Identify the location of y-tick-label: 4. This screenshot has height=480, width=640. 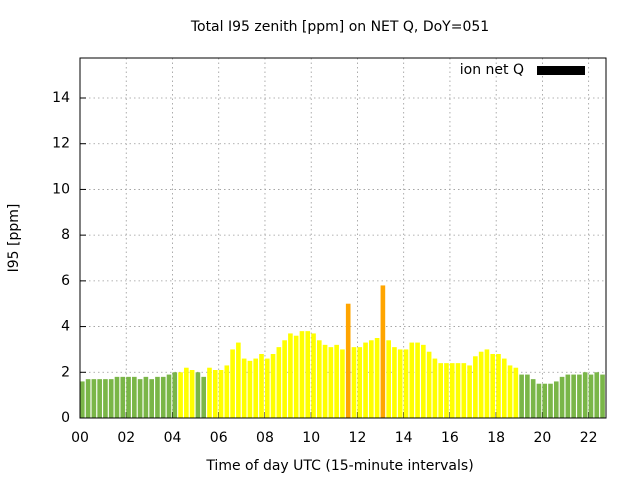
(65, 327).